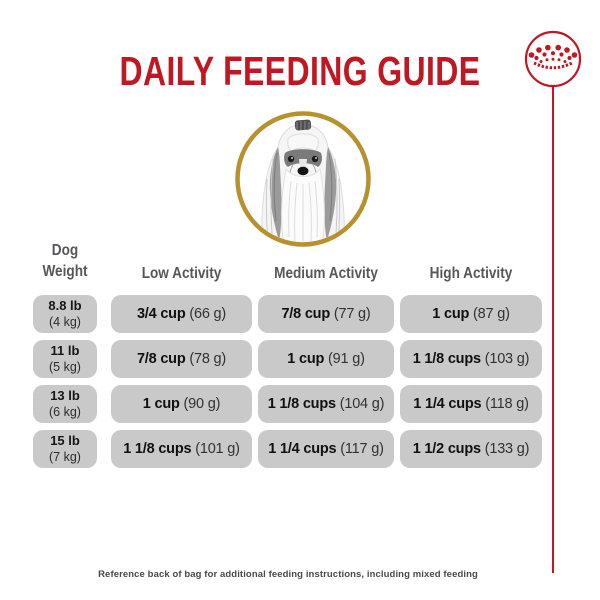  I want to click on feeding-cell: 1 1/8 cups (103 g), so click(471, 359).